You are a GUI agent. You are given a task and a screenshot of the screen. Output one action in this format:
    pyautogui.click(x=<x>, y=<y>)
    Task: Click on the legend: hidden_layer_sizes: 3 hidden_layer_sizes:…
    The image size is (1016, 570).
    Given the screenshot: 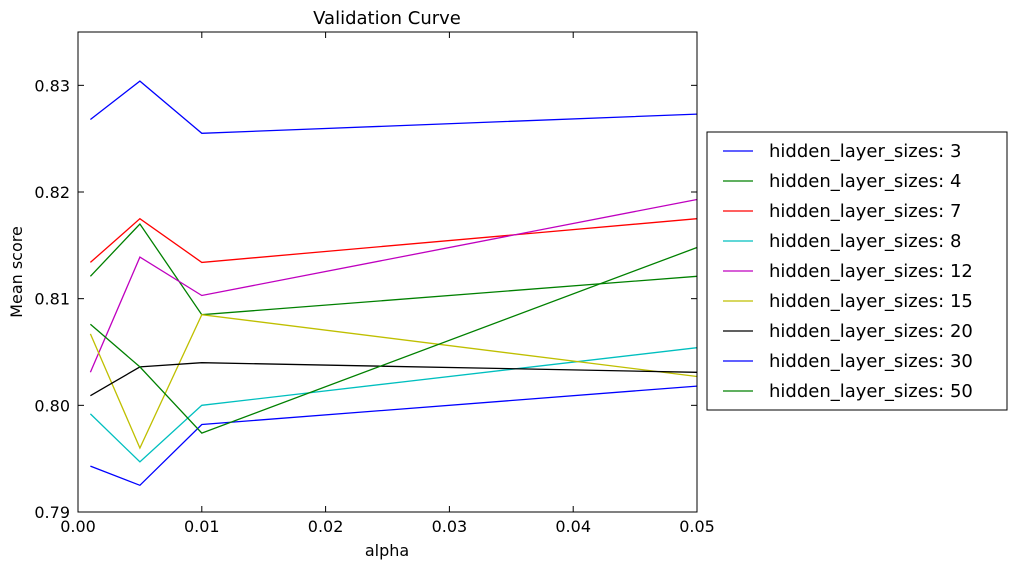 What is the action you would take?
    pyautogui.click(x=857, y=271)
    